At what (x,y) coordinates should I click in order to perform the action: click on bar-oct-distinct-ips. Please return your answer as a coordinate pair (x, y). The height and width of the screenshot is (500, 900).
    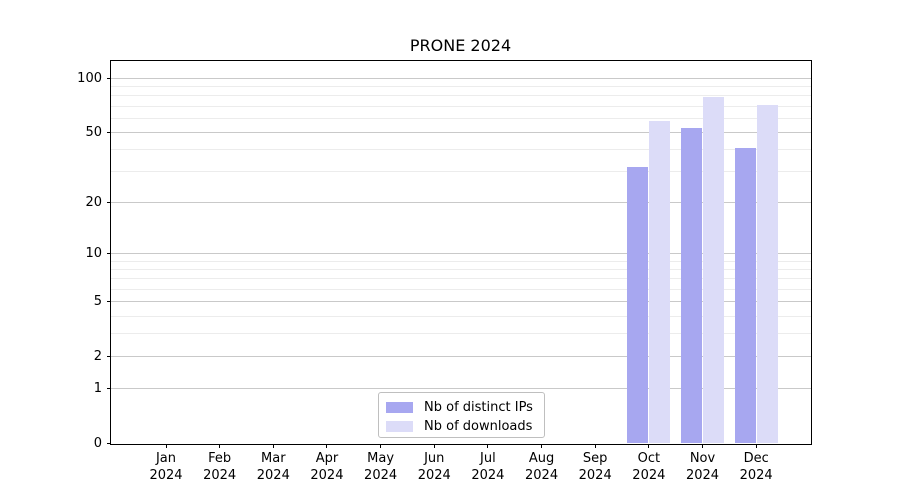
    Looking at the image, I should click on (638, 305).